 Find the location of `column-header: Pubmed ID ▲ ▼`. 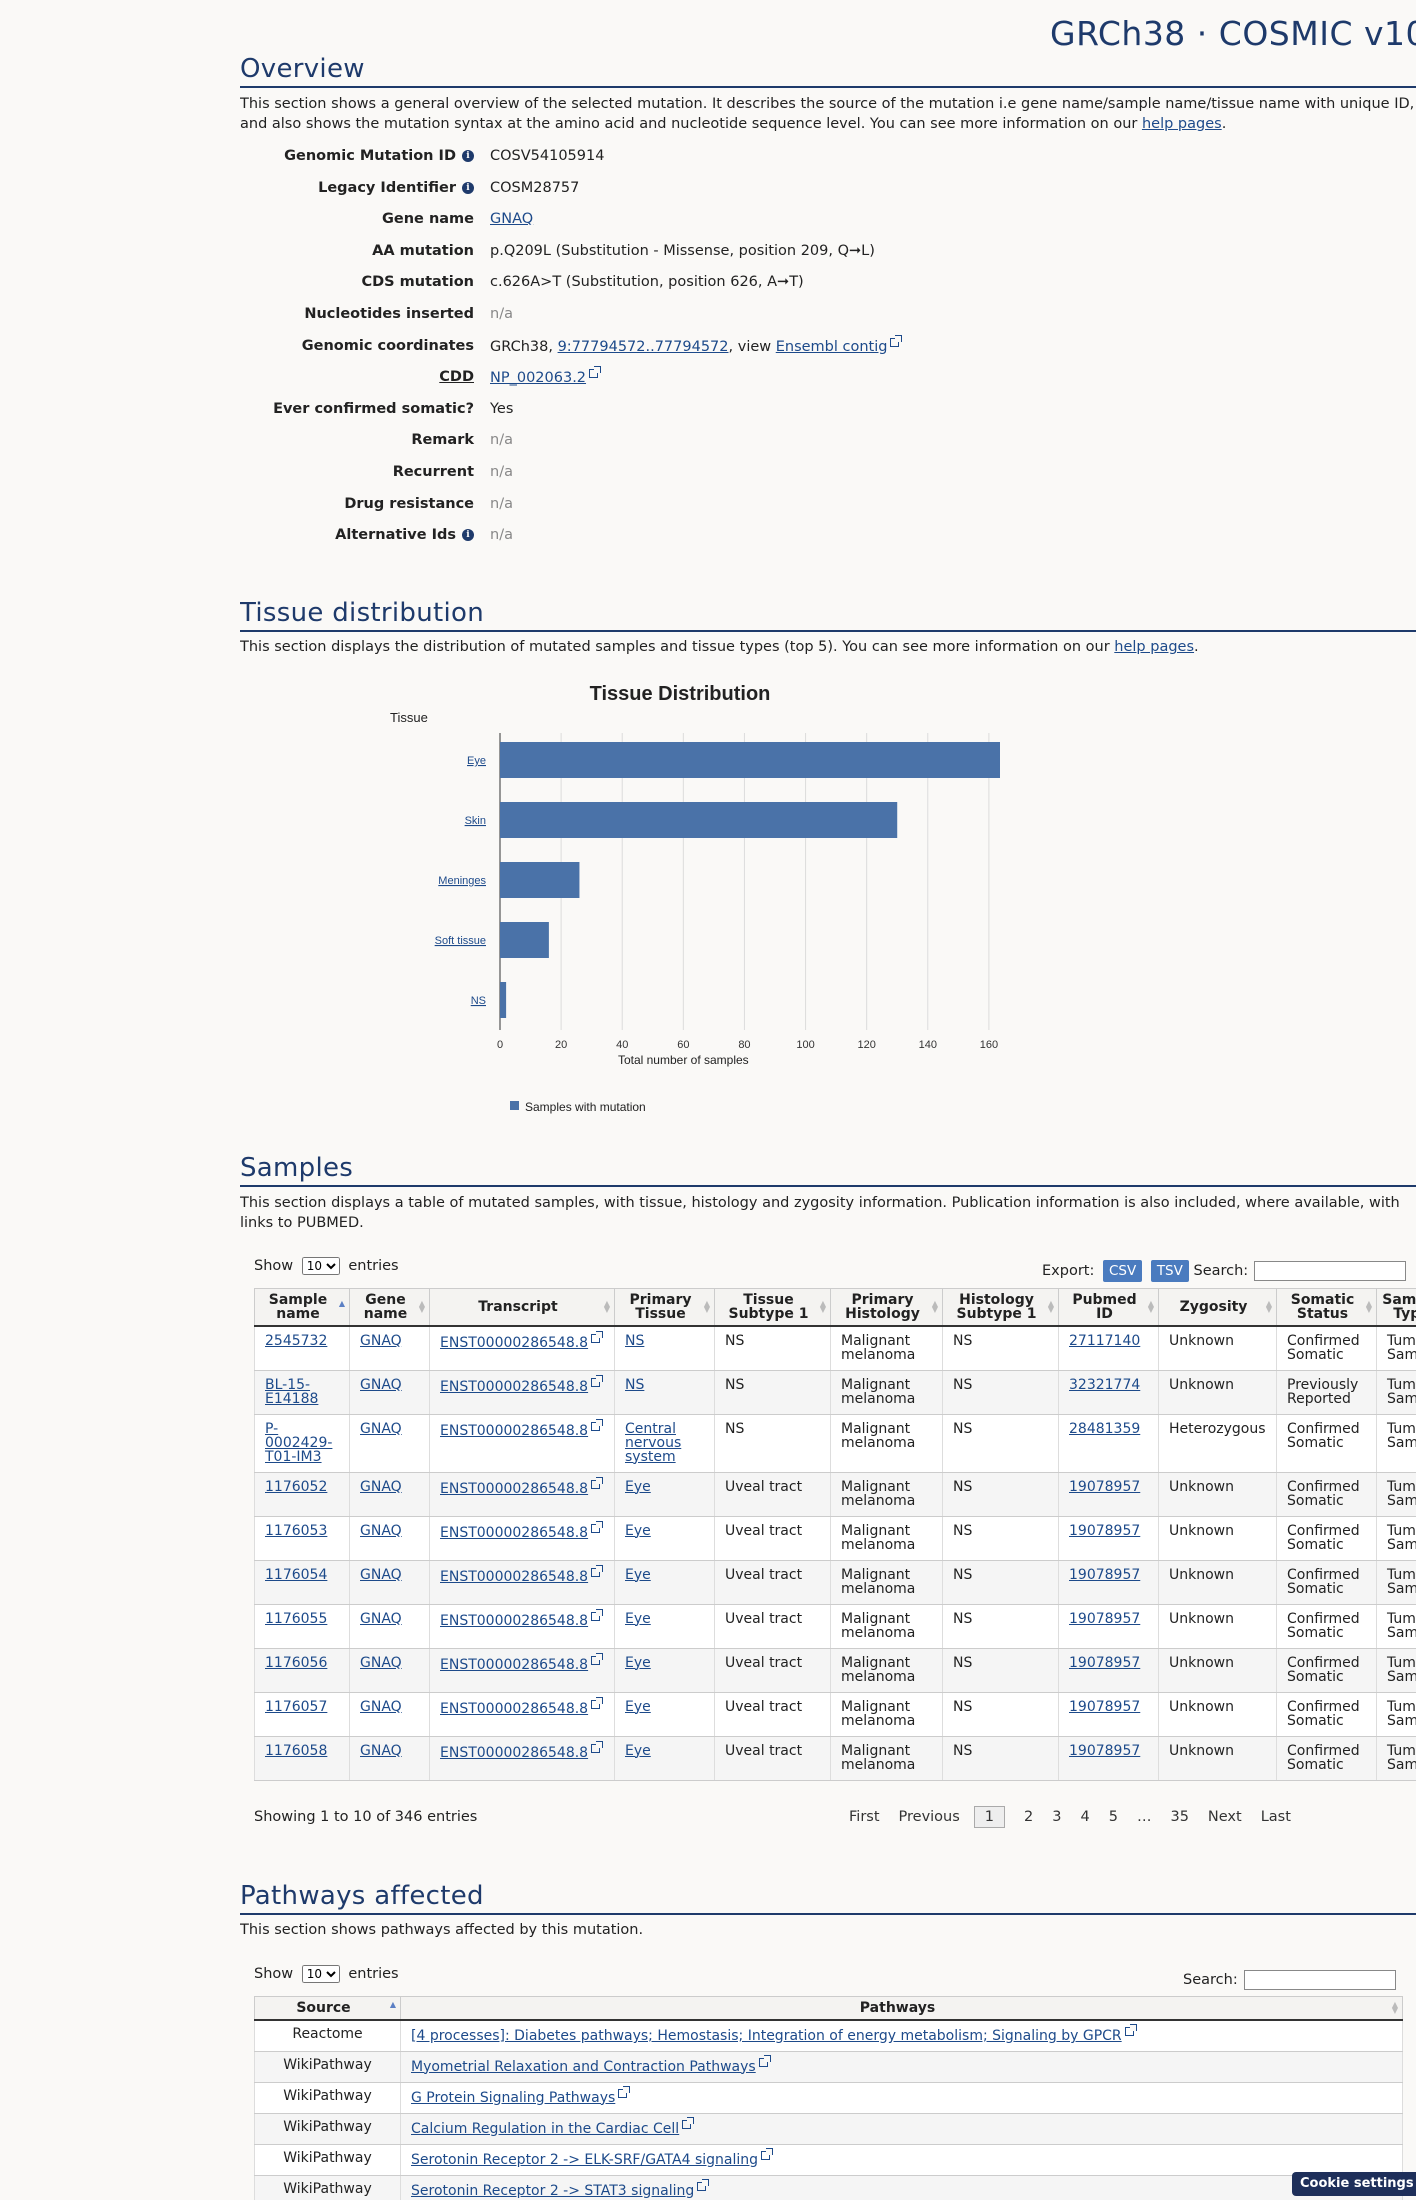

column-header: Pubmed ID ▲ ▼ is located at coordinates (1108, 1307).